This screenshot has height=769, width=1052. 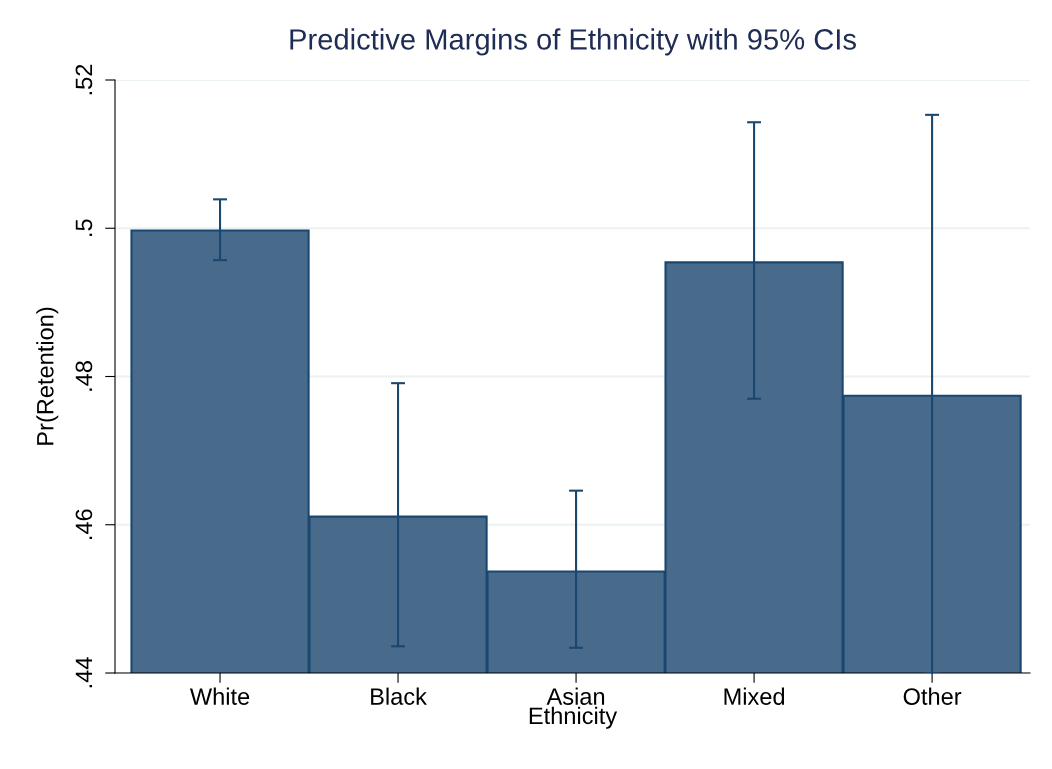 I want to click on y-tick-label: .44, so click(x=84, y=672).